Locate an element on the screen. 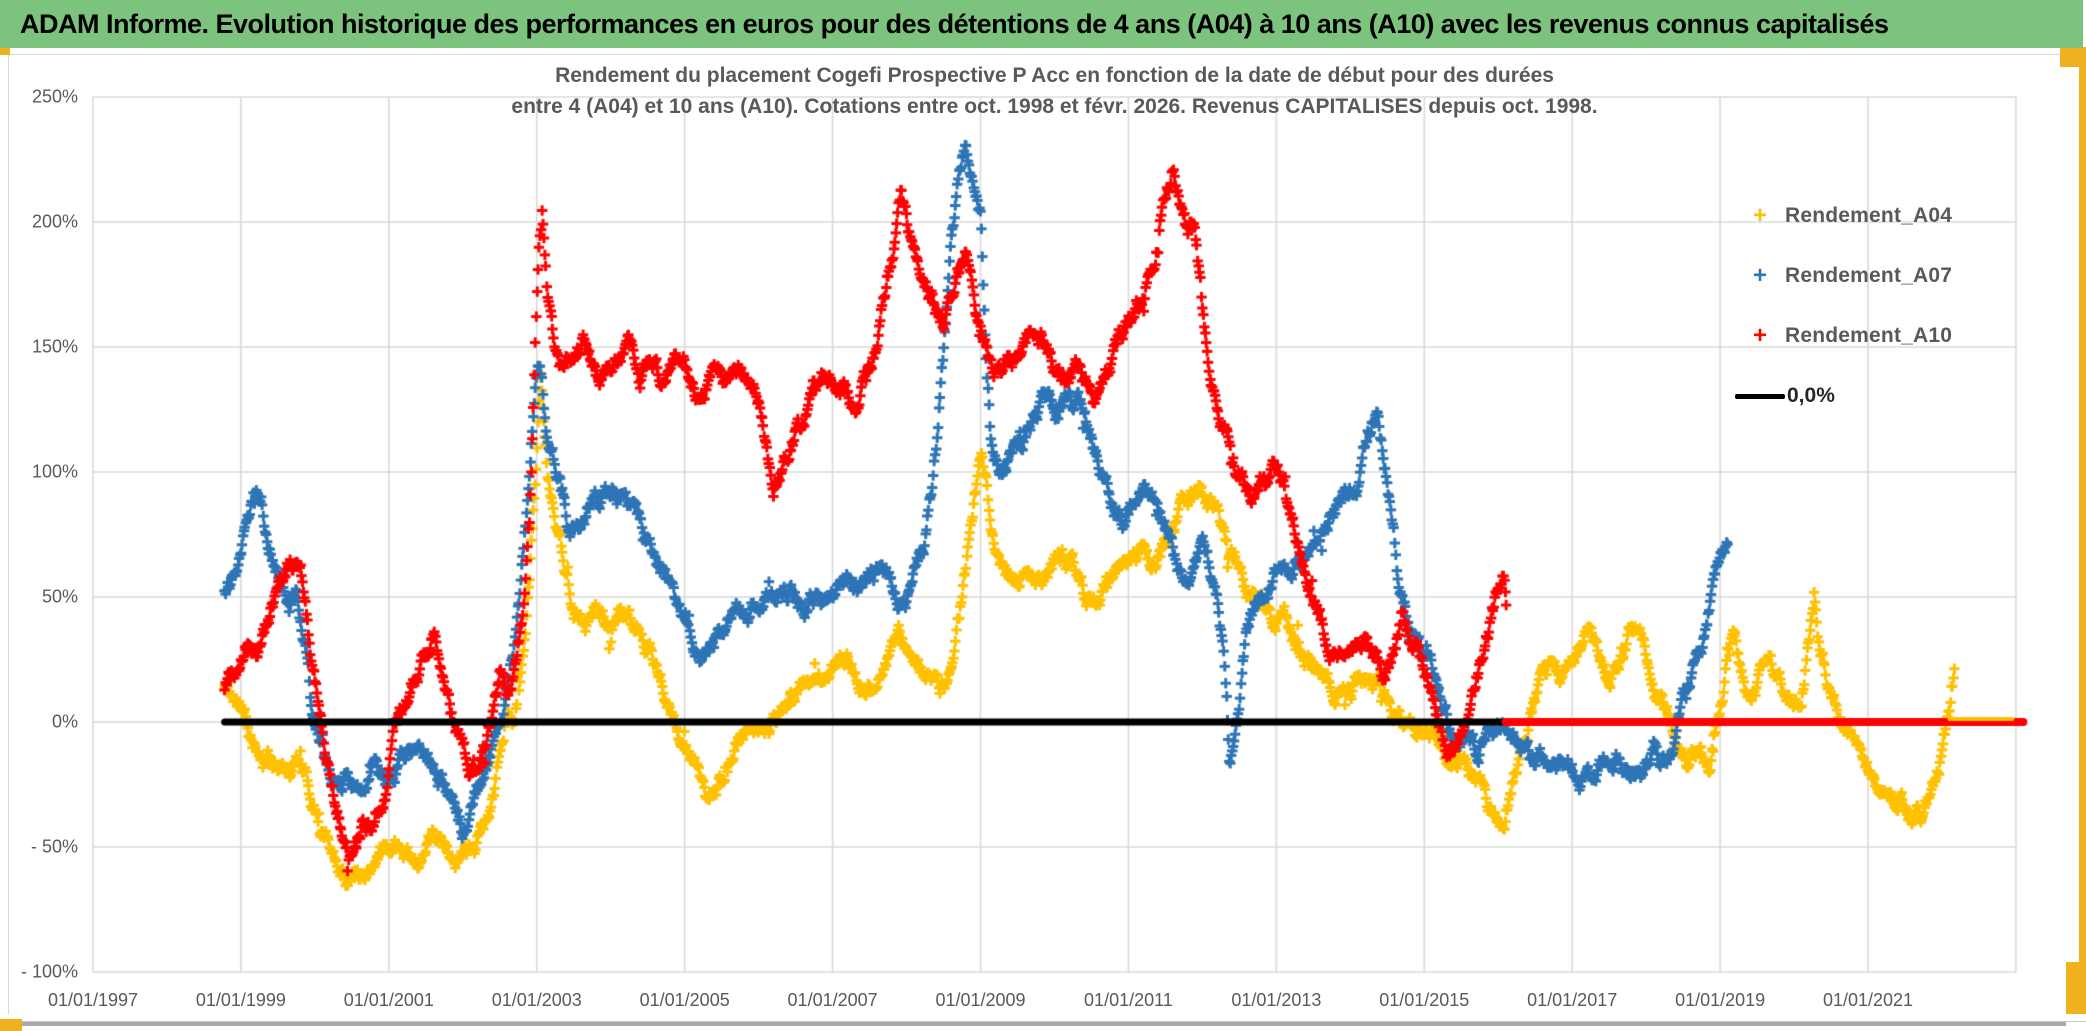 The width and height of the screenshot is (2086, 1031). y-axis-tick-label: - 50% is located at coordinates (54, 846).